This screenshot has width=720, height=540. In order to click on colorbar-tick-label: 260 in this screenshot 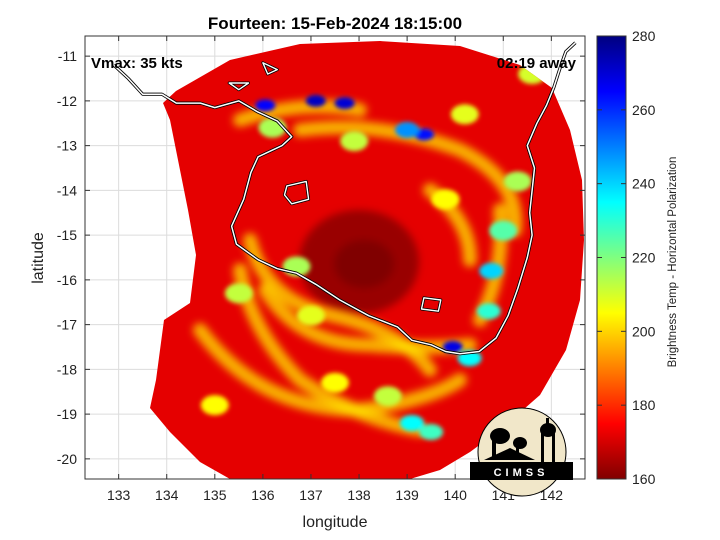, I will do `click(644, 110)`.